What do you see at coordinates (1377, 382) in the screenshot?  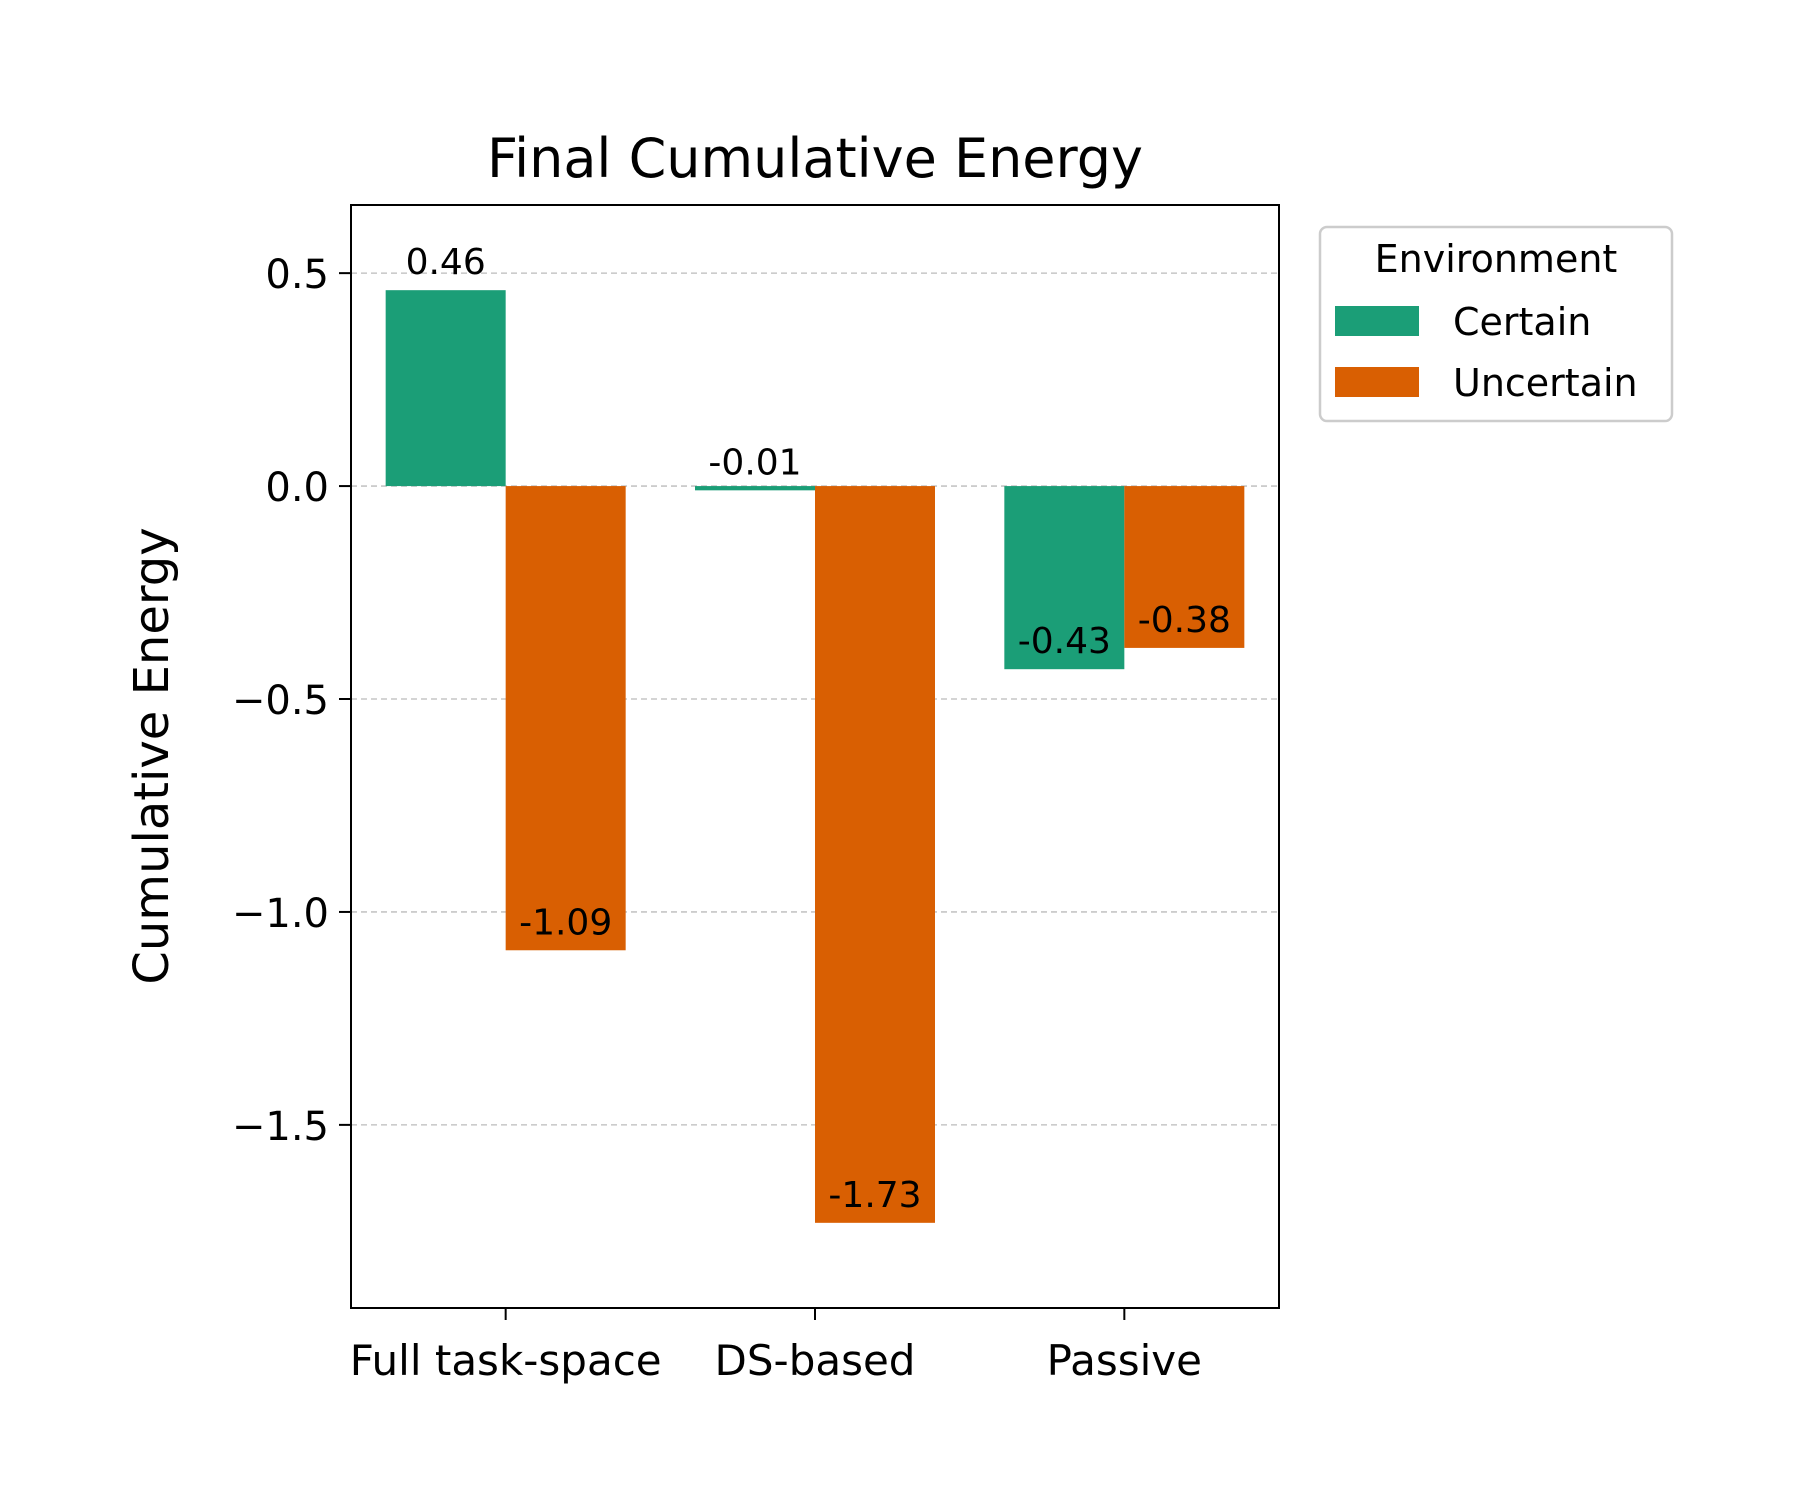 I see `legend-swatch-uncertain` at bounding box center [1377, 382].